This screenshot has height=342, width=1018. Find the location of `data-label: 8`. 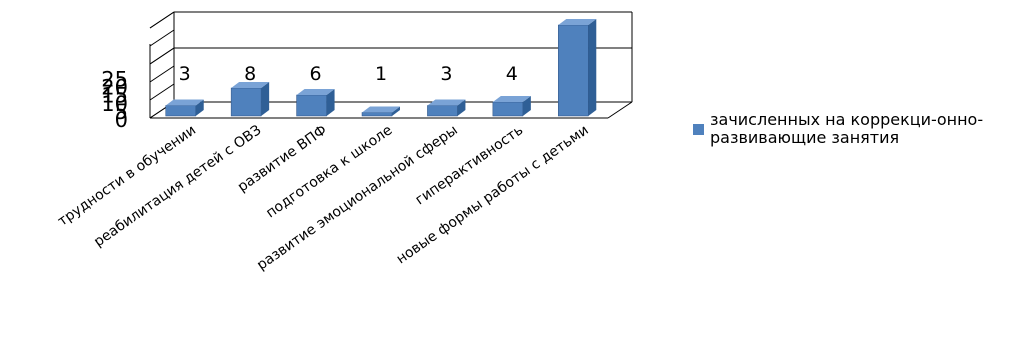

data-label: 8 is located at coordinates (250, 74).